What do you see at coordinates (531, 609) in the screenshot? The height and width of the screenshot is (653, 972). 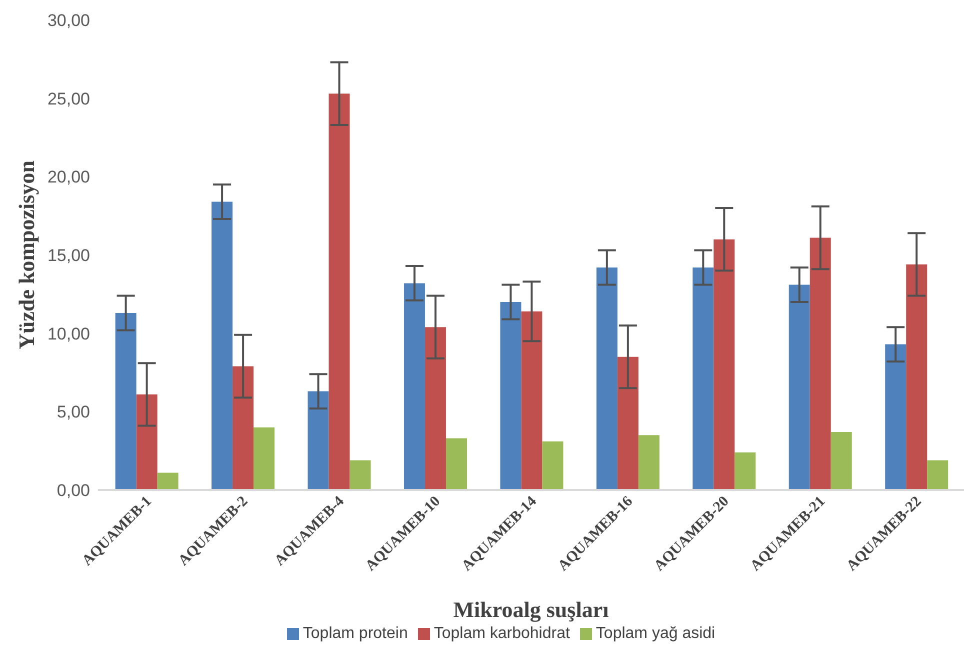 I see `x-axis-title: Mikroalg suşları` at bounding box center [531, 609].